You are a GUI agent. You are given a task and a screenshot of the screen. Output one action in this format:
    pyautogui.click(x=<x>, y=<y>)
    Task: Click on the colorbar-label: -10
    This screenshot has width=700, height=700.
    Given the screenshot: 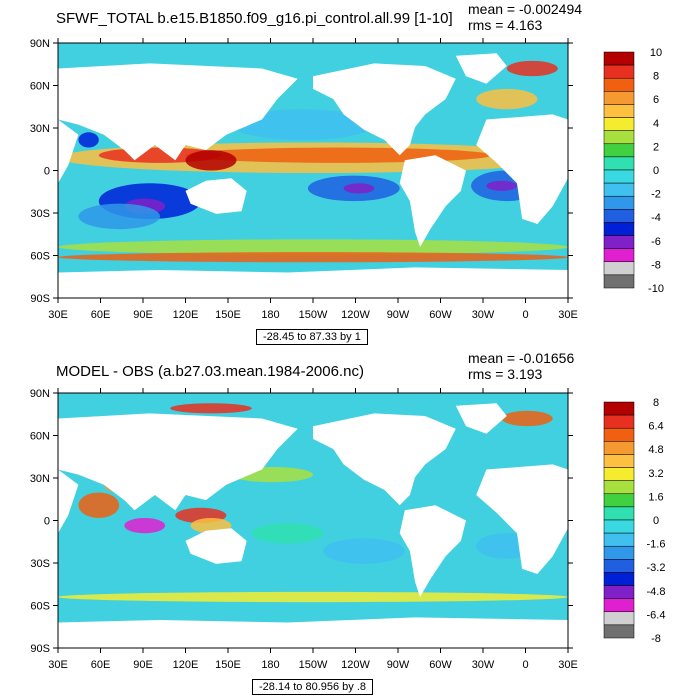 What is the action you would take?
    pyautogui.click(x=656, y=289)
    